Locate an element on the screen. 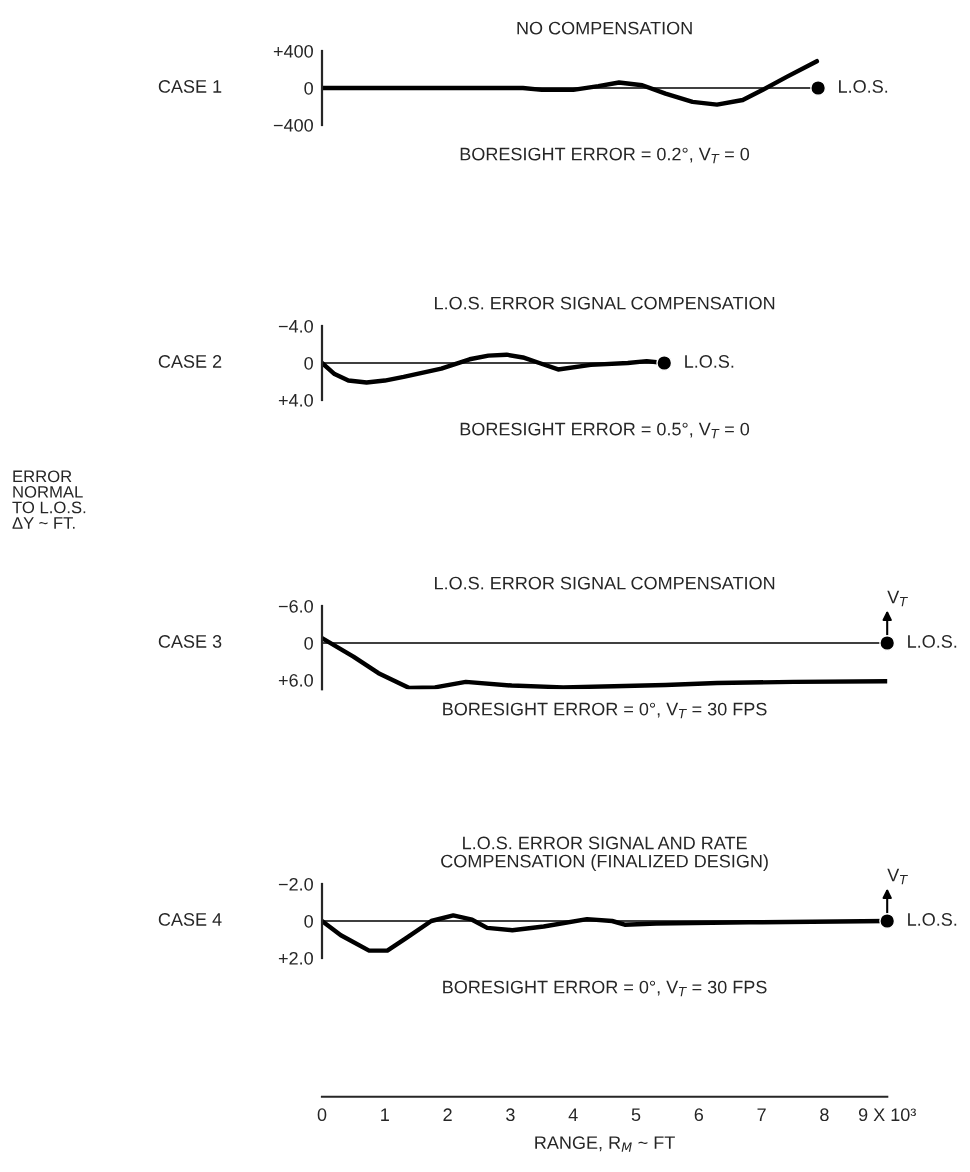  line-series is located at coordinates (605, 662).